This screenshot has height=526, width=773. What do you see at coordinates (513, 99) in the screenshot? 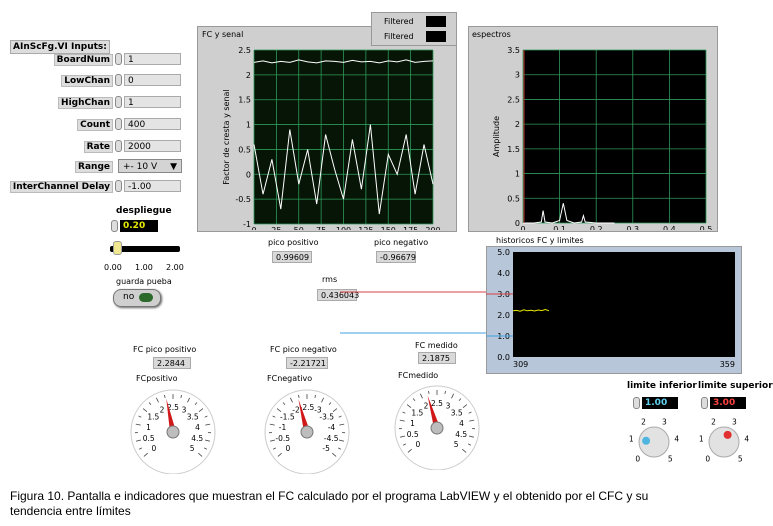
I see `y-tick-label: 2.5` at bounding box center [513, 99].